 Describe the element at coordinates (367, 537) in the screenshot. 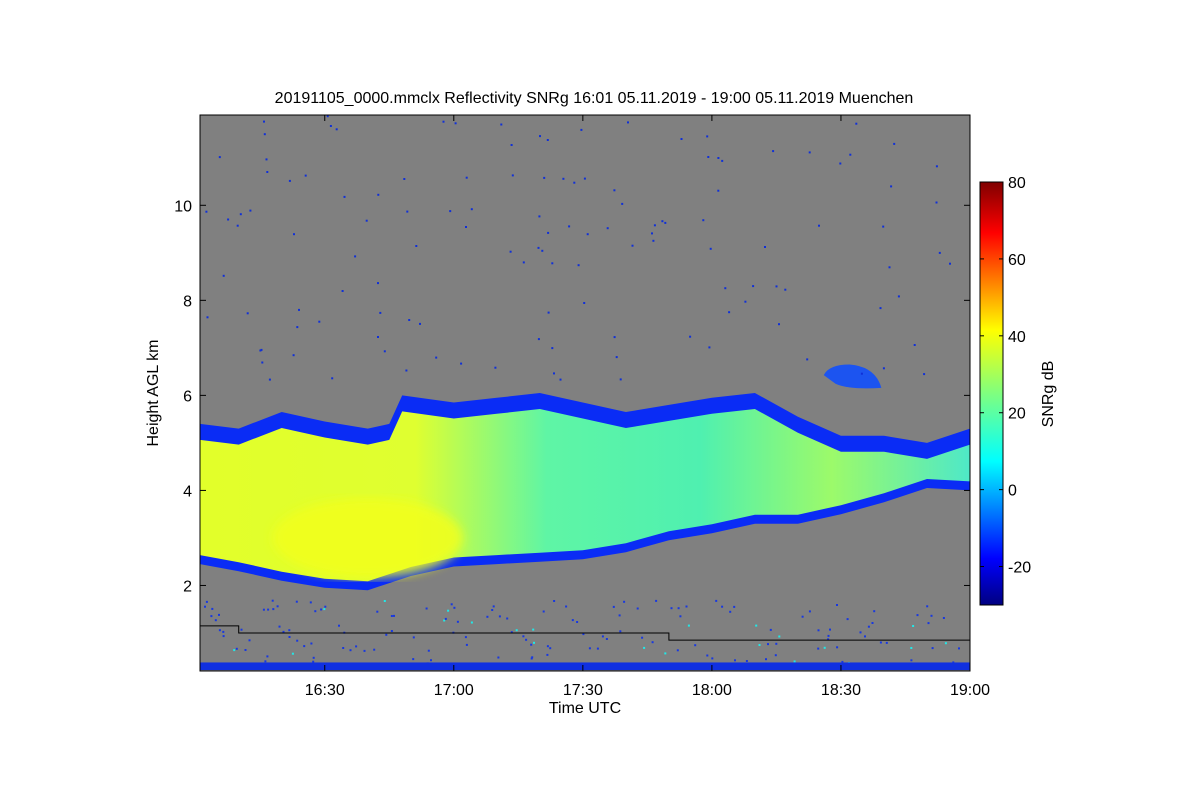

I see `cloud-core` at that location.